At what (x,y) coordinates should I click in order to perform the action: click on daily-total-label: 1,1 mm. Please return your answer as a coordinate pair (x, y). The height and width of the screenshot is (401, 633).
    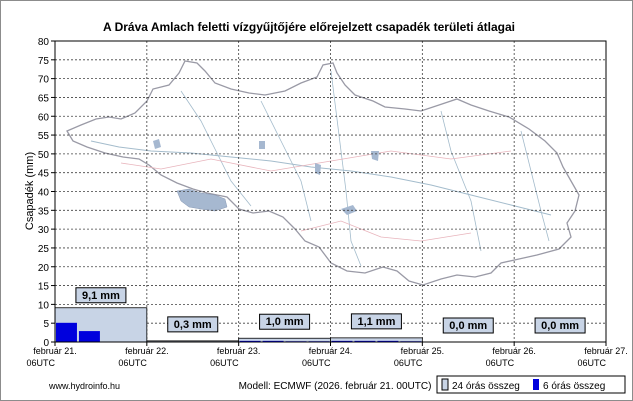
    Looking at the image, I should click on (376, 322).